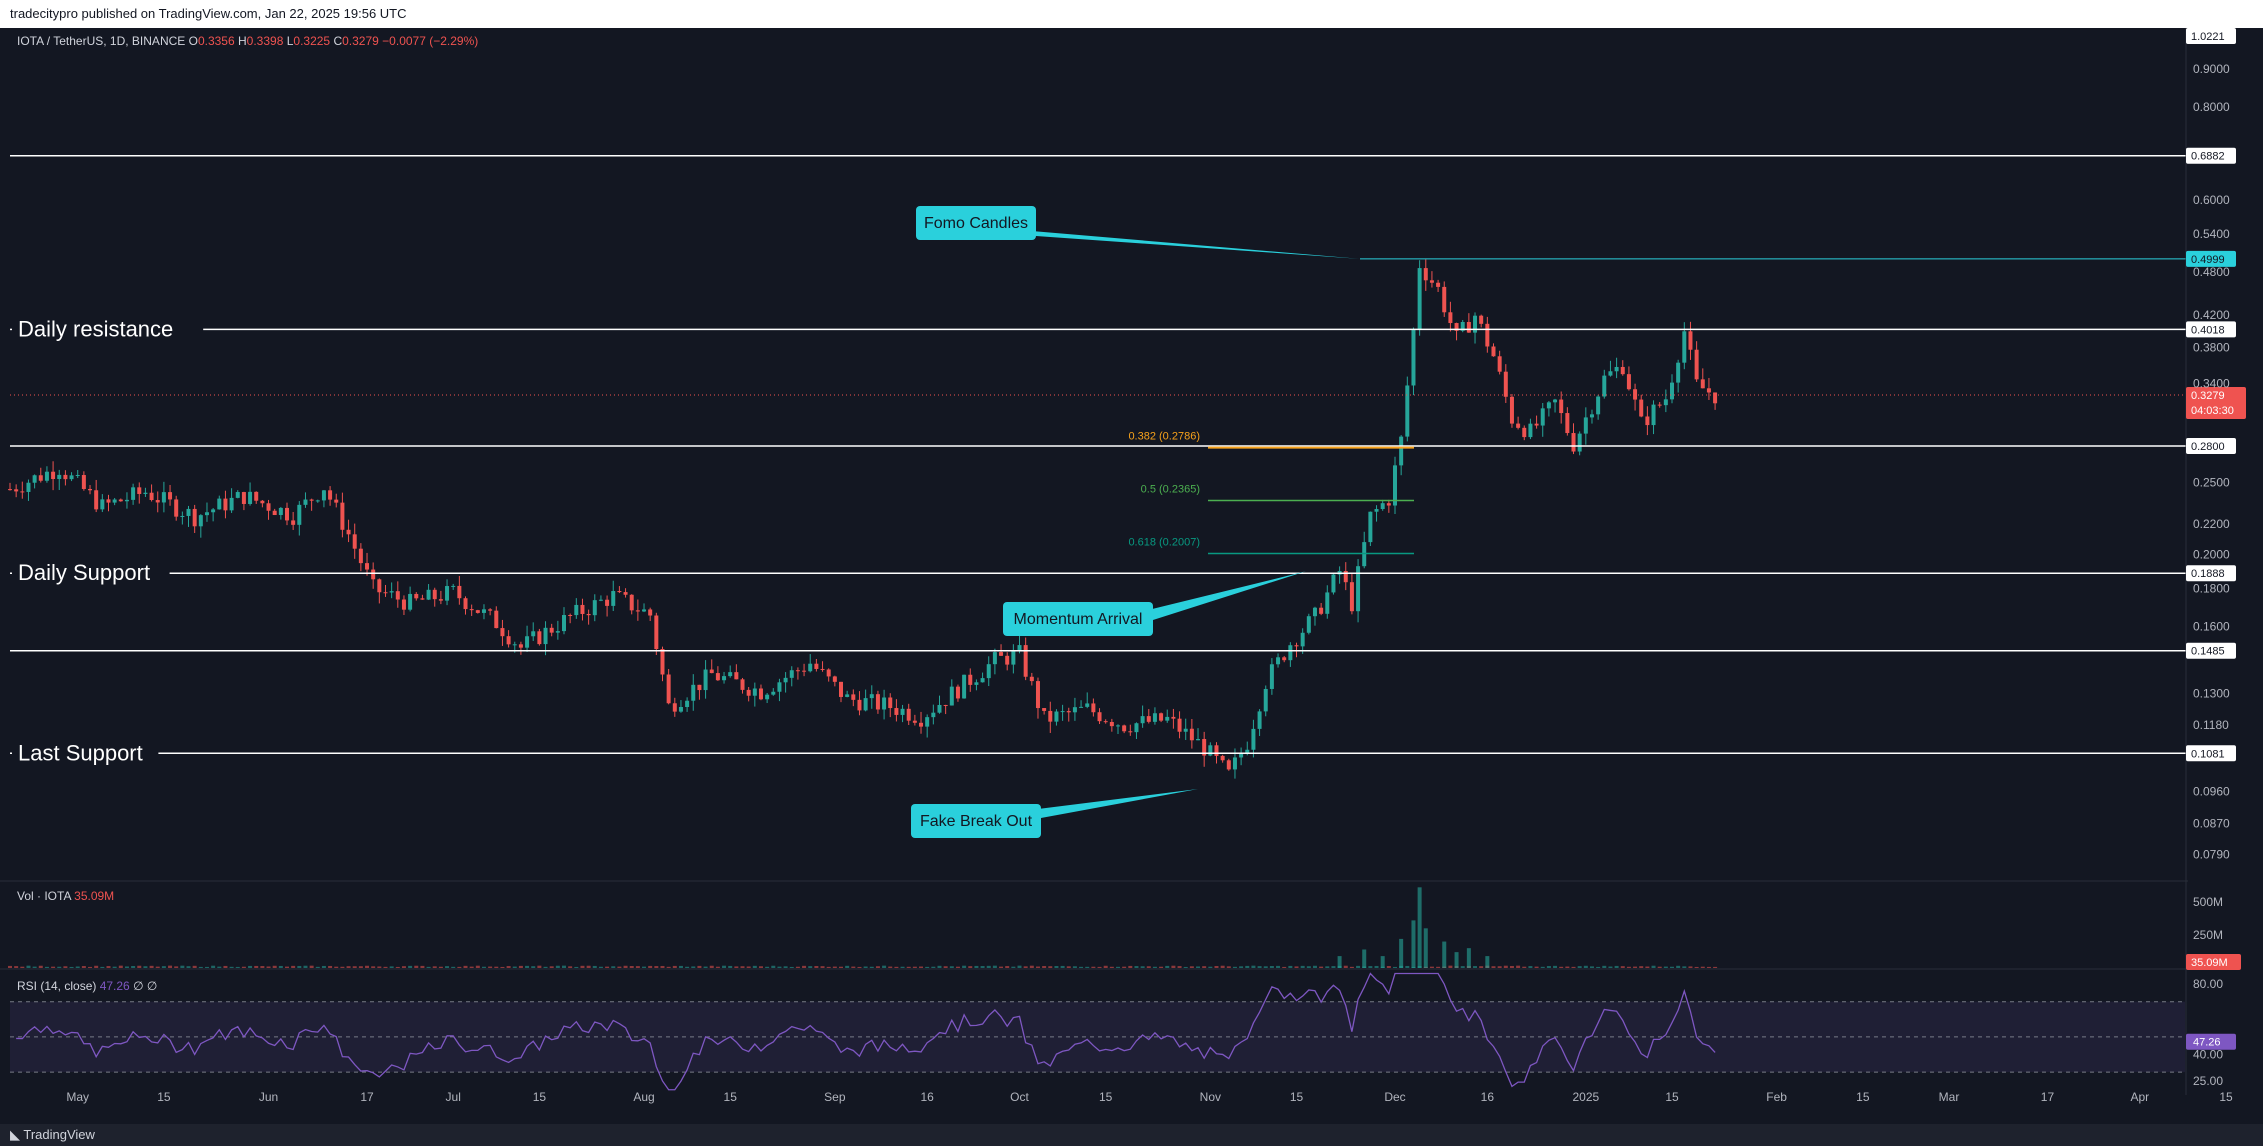 Image resolution: width=2263 pixels, height=1146 pixels. What do you see at coordinates (268, 1097) in the screenshot?
I see `x-tick: Jun` at bounding box center [268, 1097].